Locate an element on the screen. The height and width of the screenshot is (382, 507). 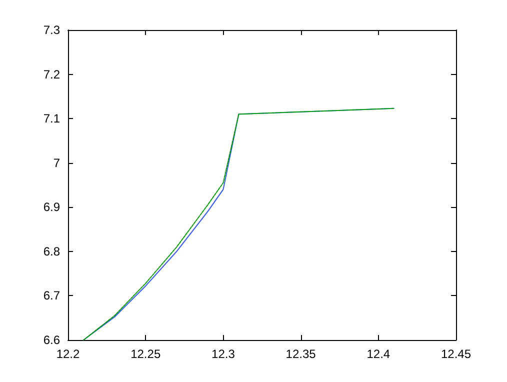
y-tick-label: 6.6 is located at coordinates (51, 340).